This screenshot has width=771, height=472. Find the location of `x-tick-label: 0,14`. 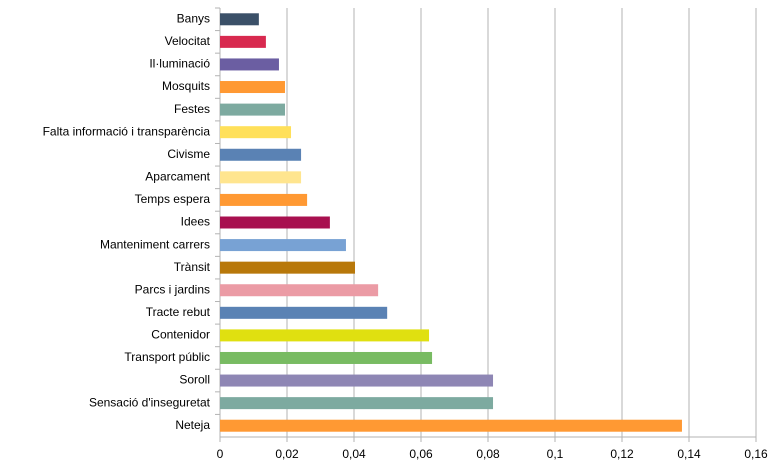

x-tick-label: 0,14 is located at coordinates (689, 454).